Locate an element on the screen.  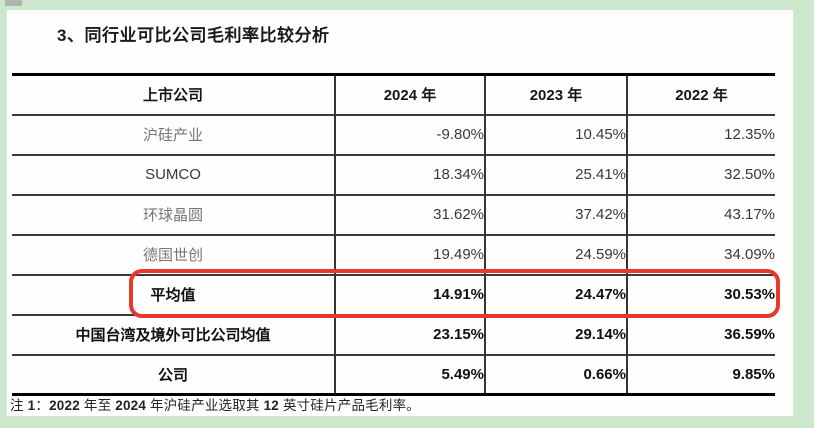
footnote: 注 1：2022 年至 2024 年沪硅产业选取其 12 英寸硅片产品毛利率。 is located at coordinates (215, 406).